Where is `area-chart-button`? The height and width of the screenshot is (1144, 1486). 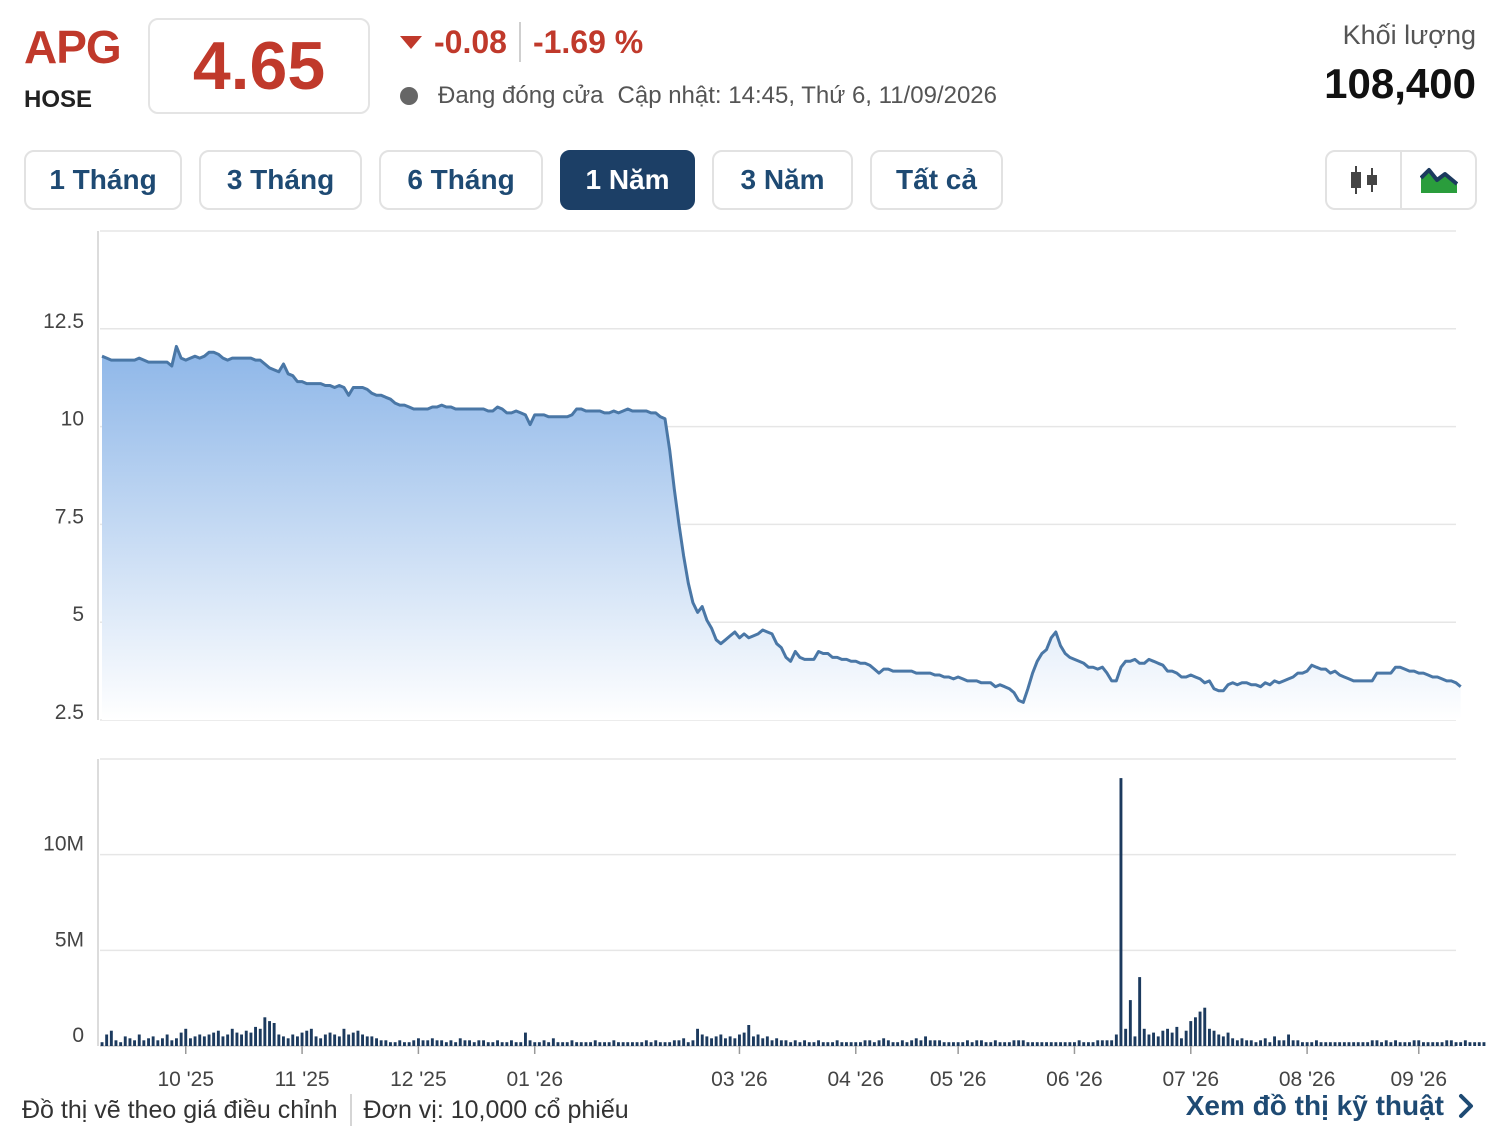
area-chart-button is located at coordinates (1437, 180).